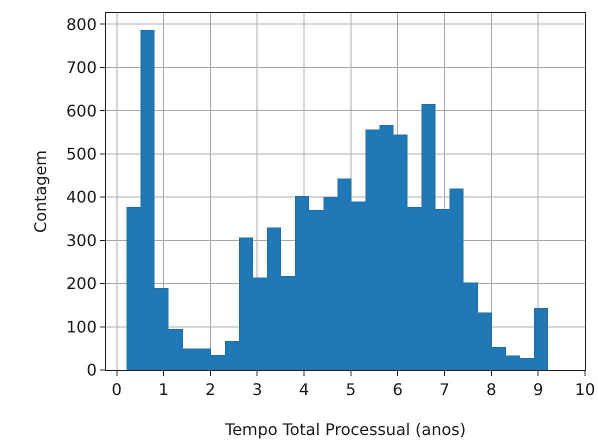 The image size is (598, 443). What do you see at coordinates (585, 390) in the screenshot?
I see `x-tick-label: 10` at bounding box center [585, 390].